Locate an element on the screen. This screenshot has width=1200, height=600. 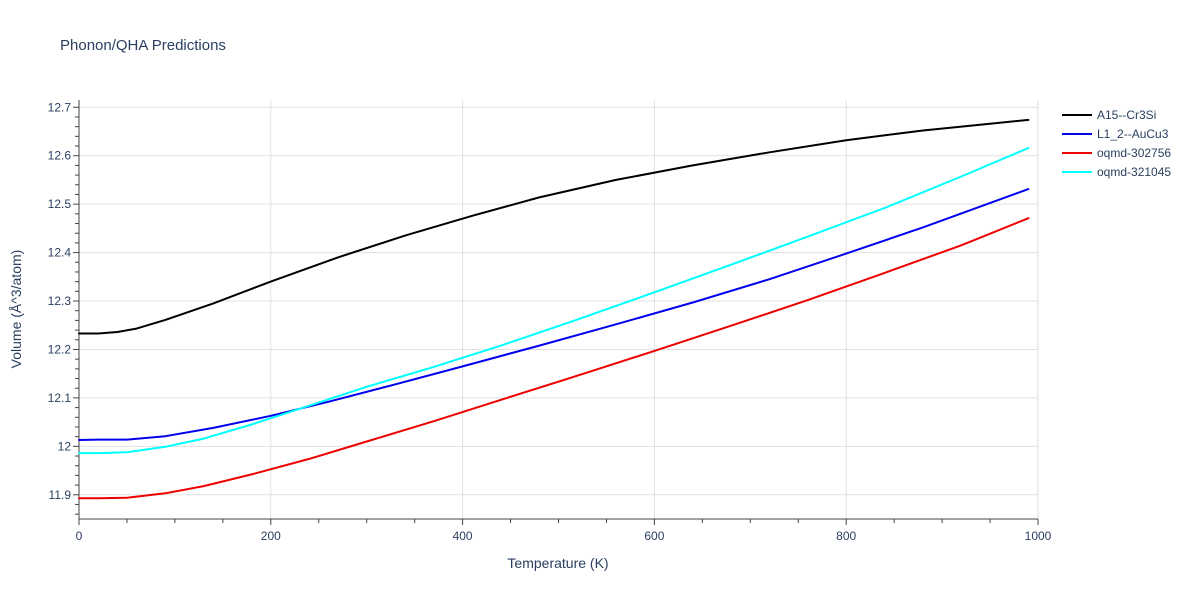
x-tick-label: 800 is located at coordinates (846, 536).